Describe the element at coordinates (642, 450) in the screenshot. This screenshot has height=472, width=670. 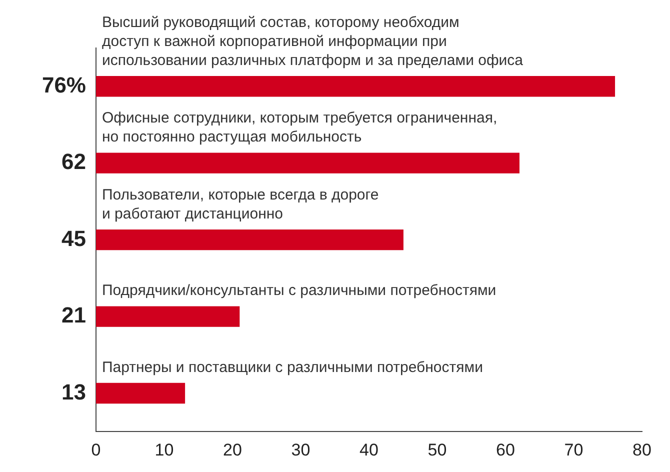
I see `x-tick-label: 80` at that location.